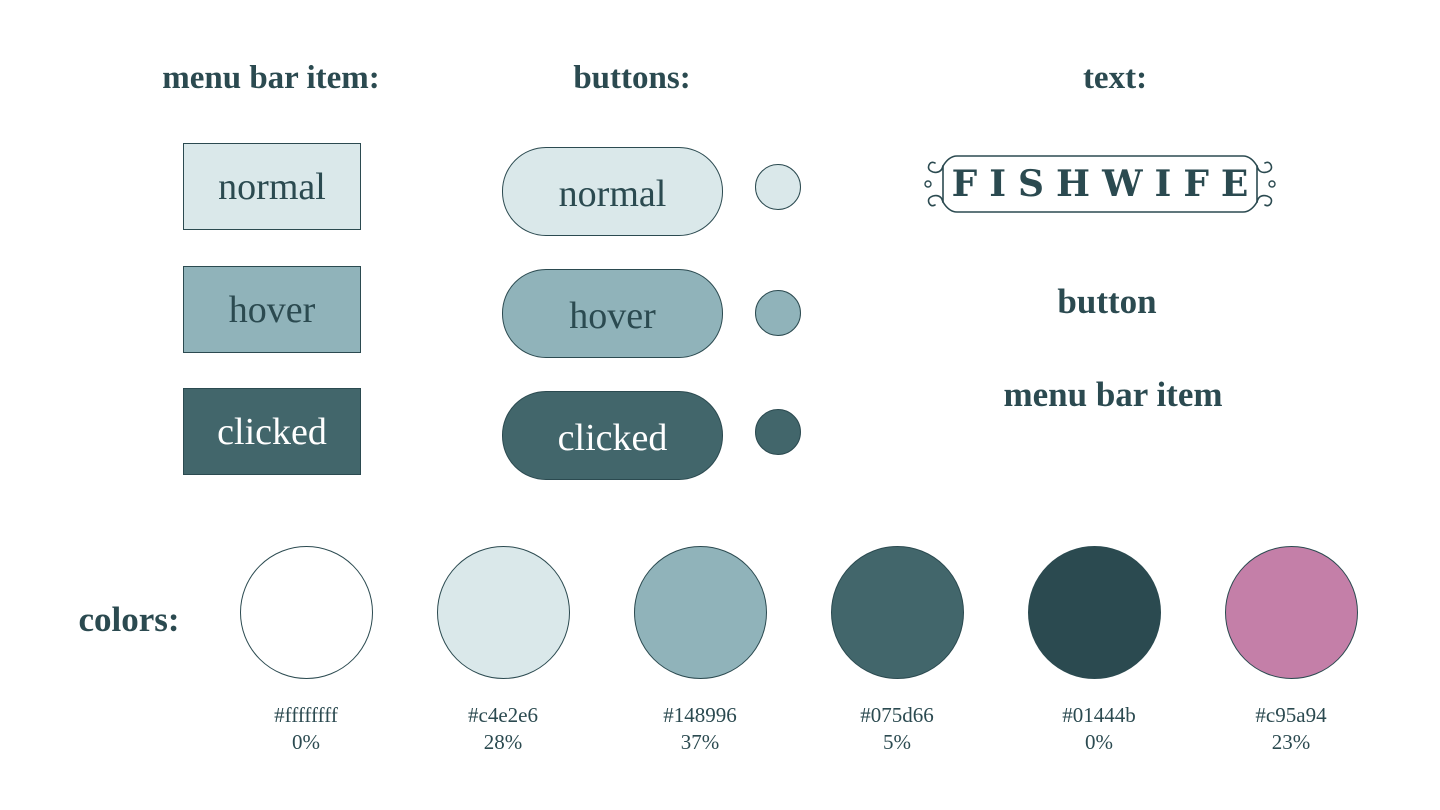 Image resolution: width=1440 pixels, height=810 pixels. What do you see at coordinates (778, 187) in the screenshot?
I see `round-button-normal` at bounding box center [778, 187].